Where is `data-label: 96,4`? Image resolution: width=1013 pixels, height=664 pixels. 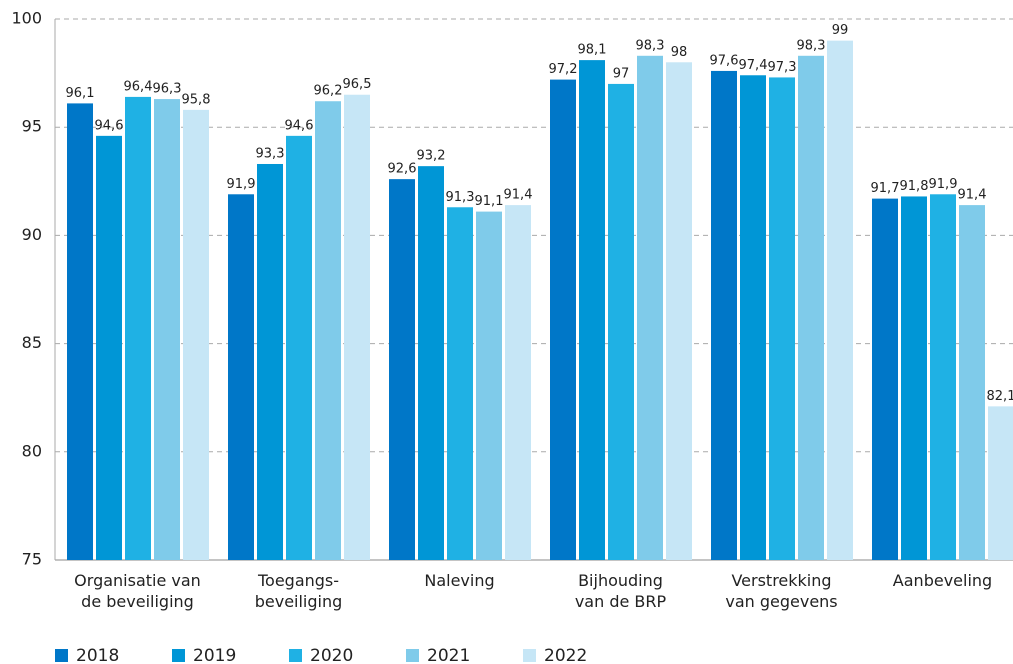
data-label: 96,4 is located at coordinates (138, 86).